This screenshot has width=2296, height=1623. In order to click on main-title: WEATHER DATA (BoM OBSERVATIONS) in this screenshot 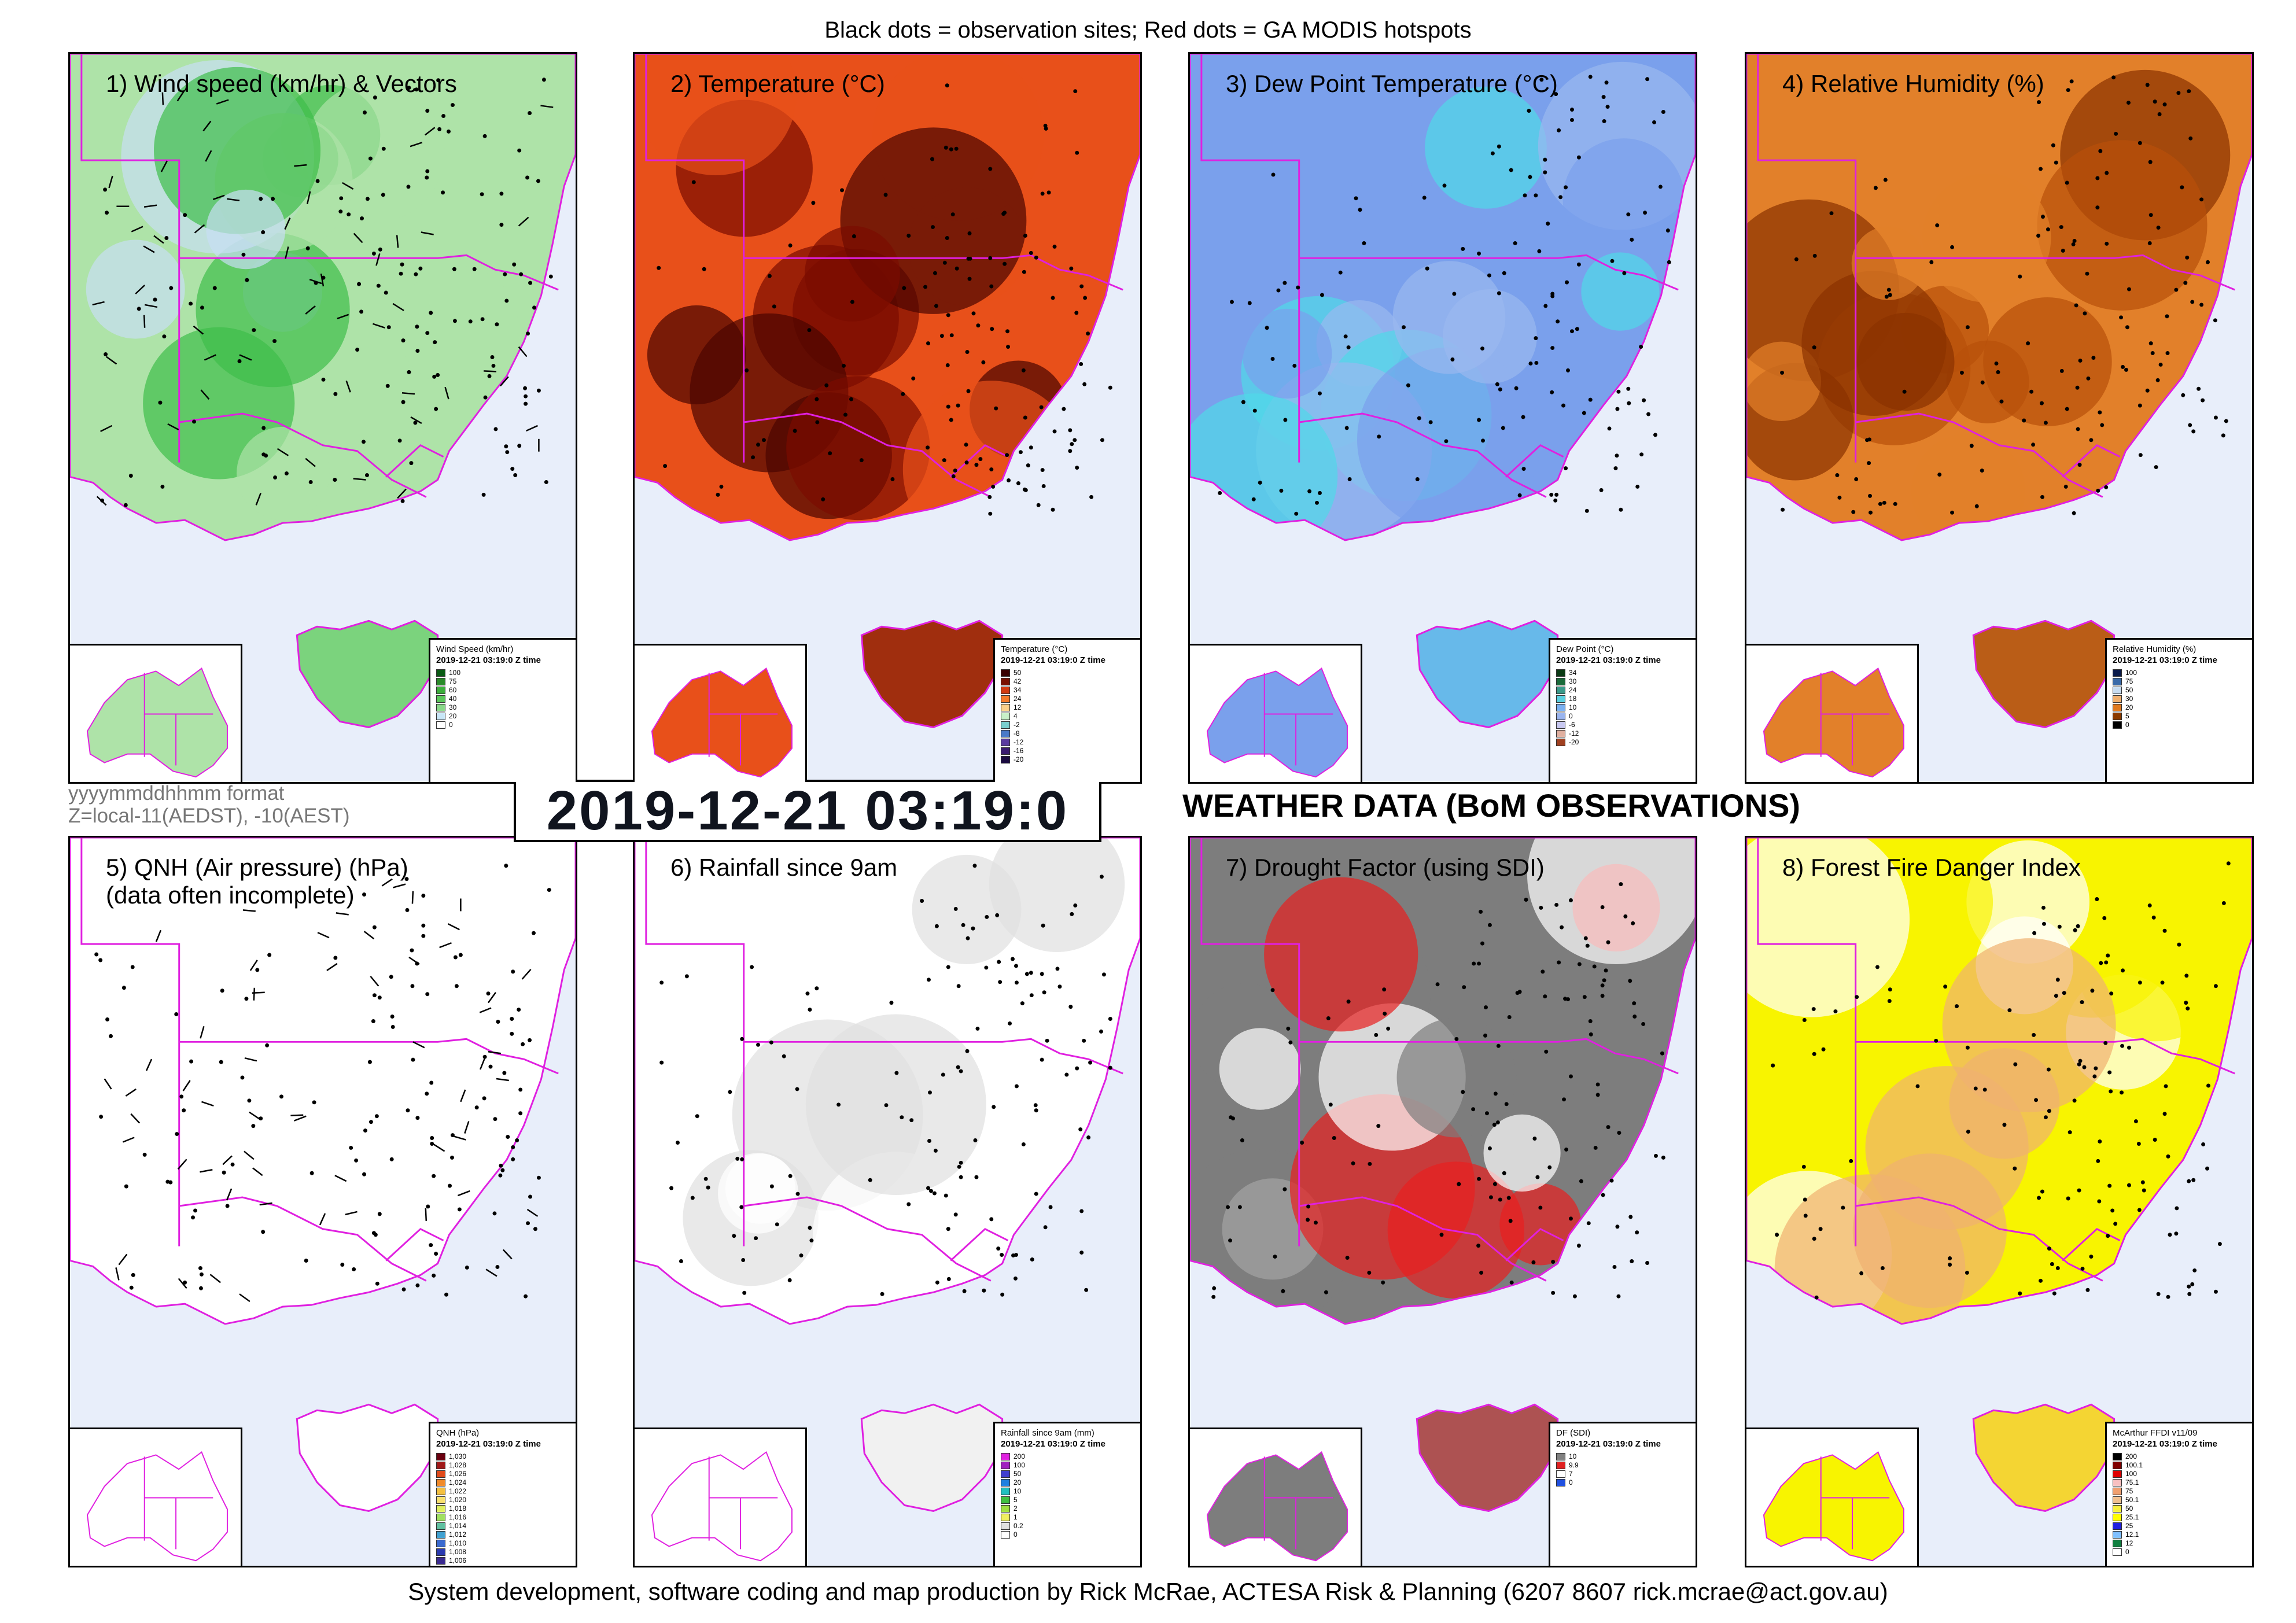, I will do `click(1491, 805)`.